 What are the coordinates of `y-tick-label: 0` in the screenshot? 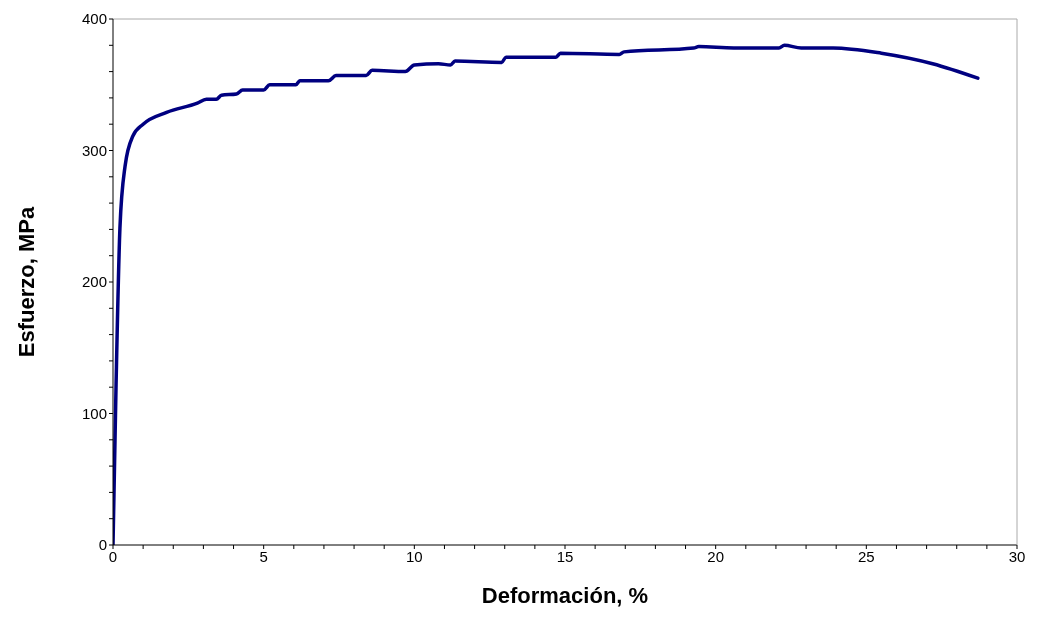 It's located at (102, 545).